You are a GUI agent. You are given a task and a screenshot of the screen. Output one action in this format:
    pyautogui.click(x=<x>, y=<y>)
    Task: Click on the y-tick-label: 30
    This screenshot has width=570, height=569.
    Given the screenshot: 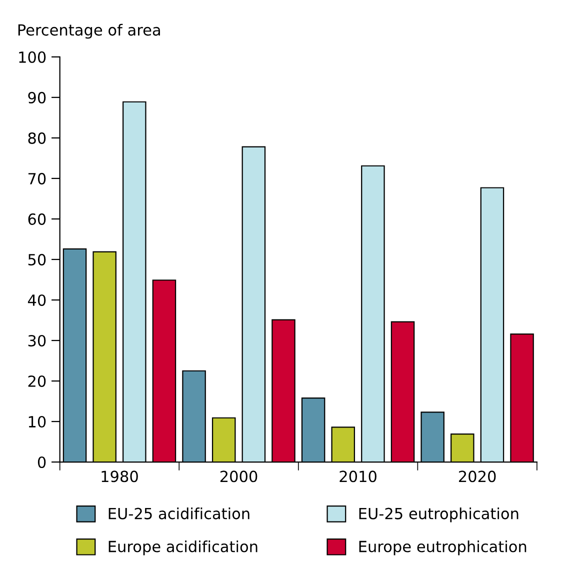 What is the action you would take?
    pyautogui.click(x=37, y=340)
    